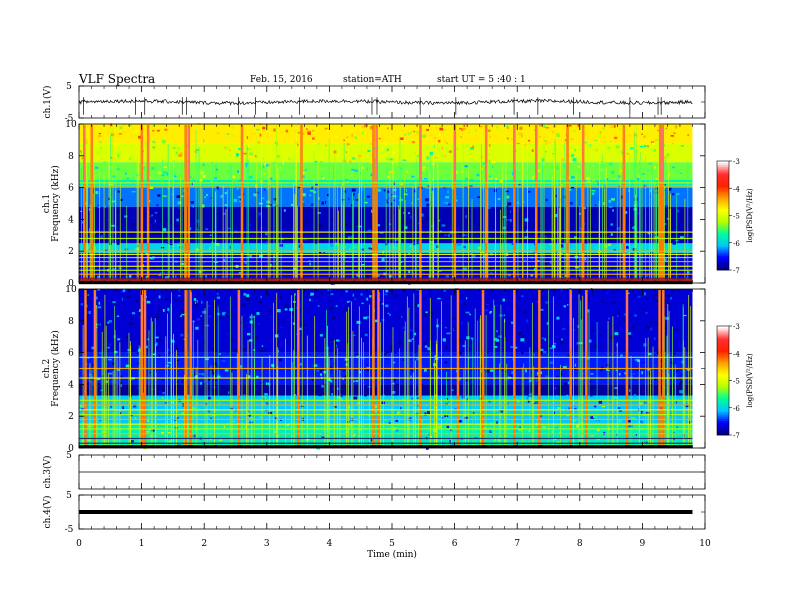 This screenshot has height=612, width=792. I want to click on emission-burst-core, so click(92, 156).